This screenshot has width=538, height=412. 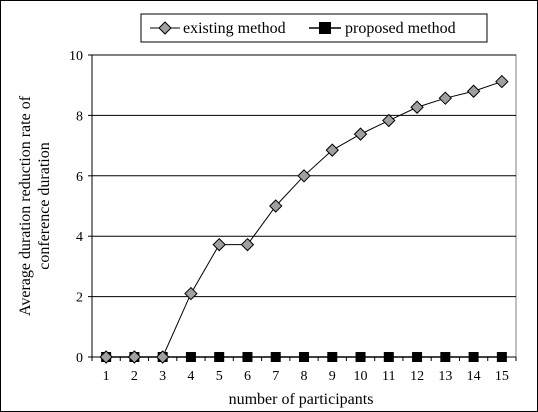 I want to click on x-tick-label: 6, so click(x=247, y=376).